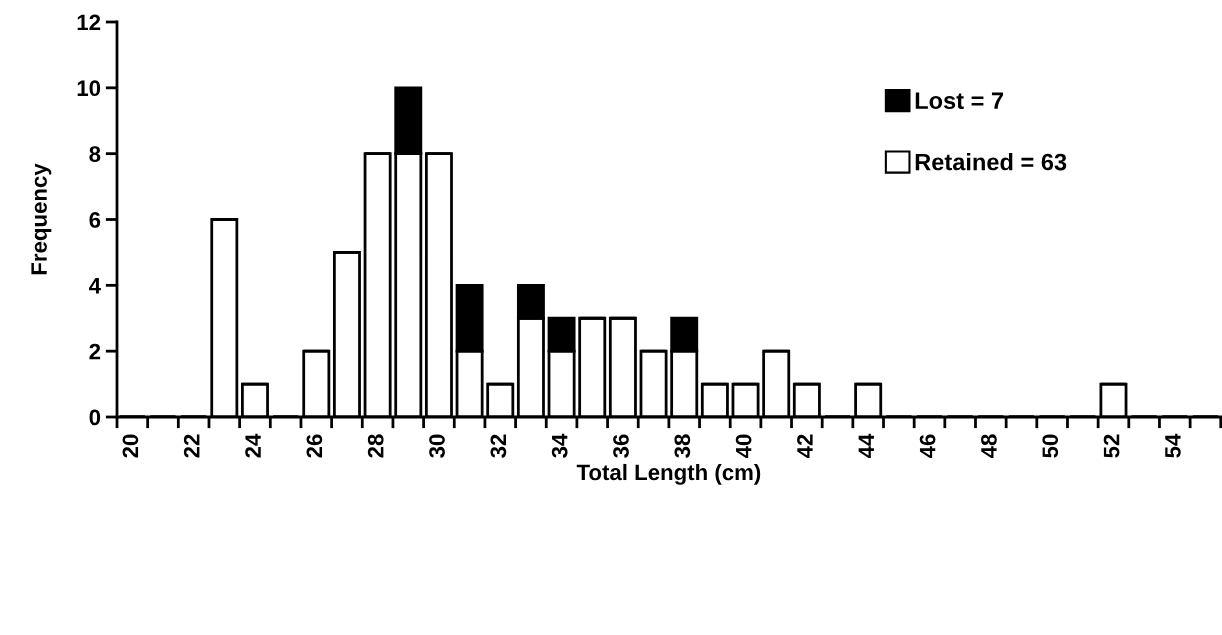 This screenshot has height=635, width=1222. I want to click on x-tick-label: 40, so click(743, 446).